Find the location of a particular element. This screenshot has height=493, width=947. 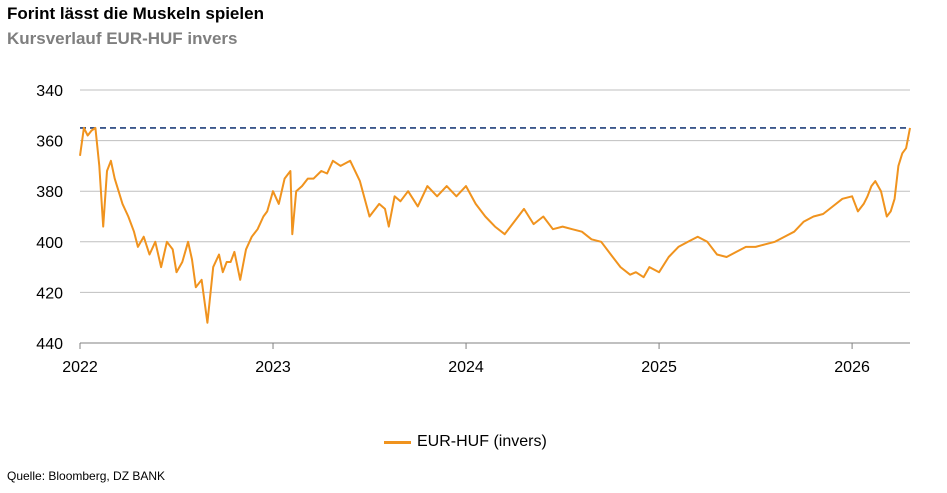

chart-legend: EUR-HUF (invers) is located at coordinates (465, 442).